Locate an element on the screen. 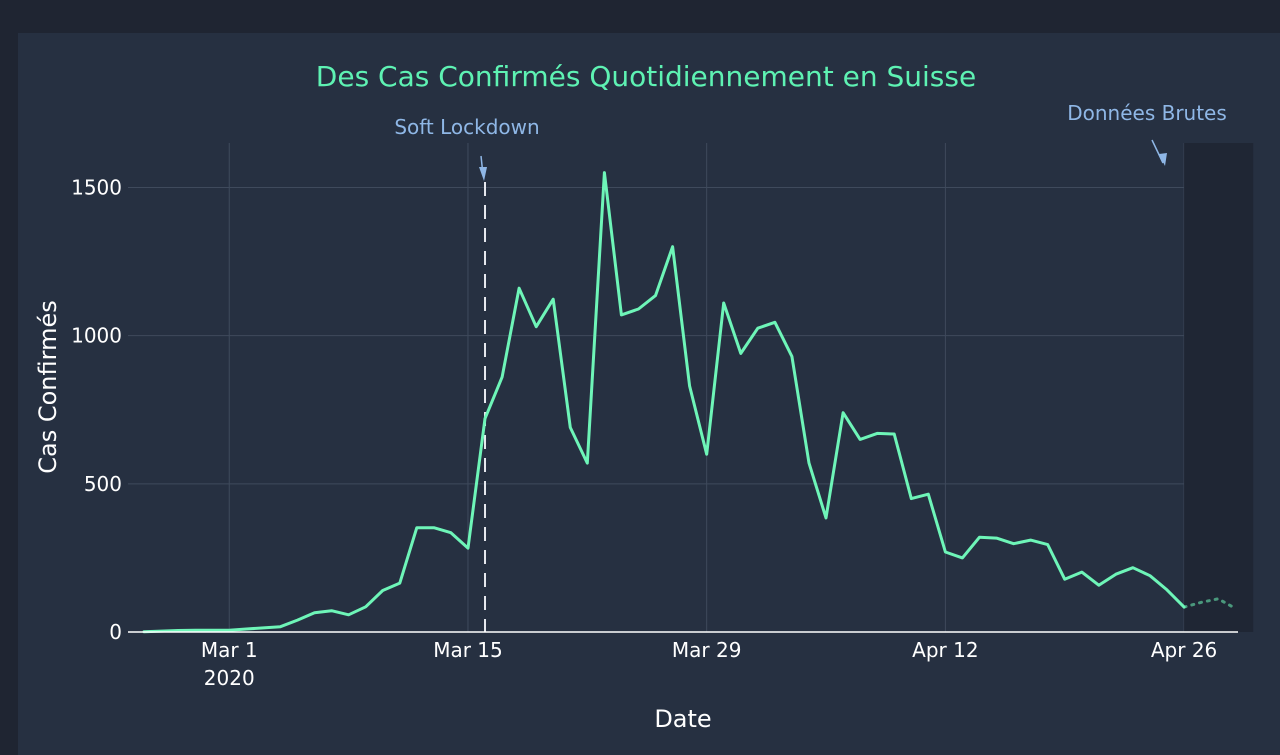 The image size is (1280, 755). y-axis-title: Cas Confirmés is located at coordinates (48, 386).